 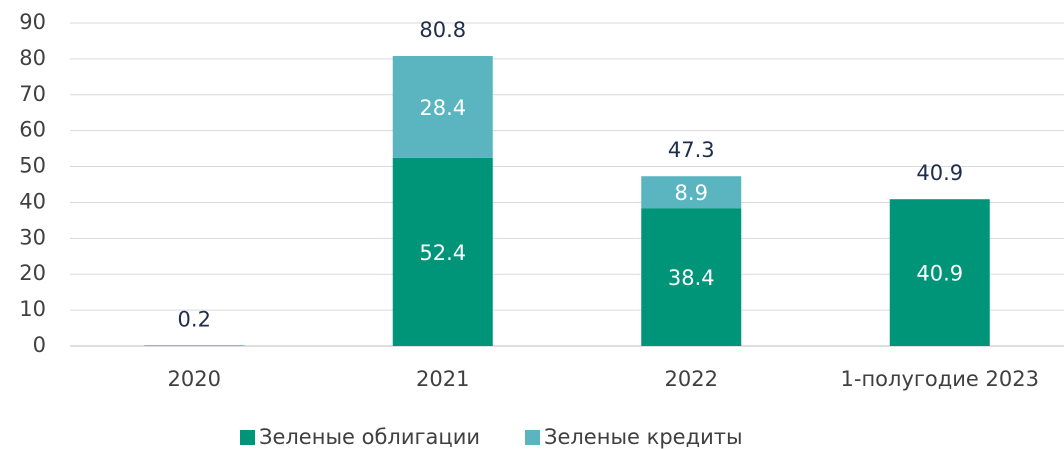 I want to click on total-label: 80.8, so click(x=442, y=30).